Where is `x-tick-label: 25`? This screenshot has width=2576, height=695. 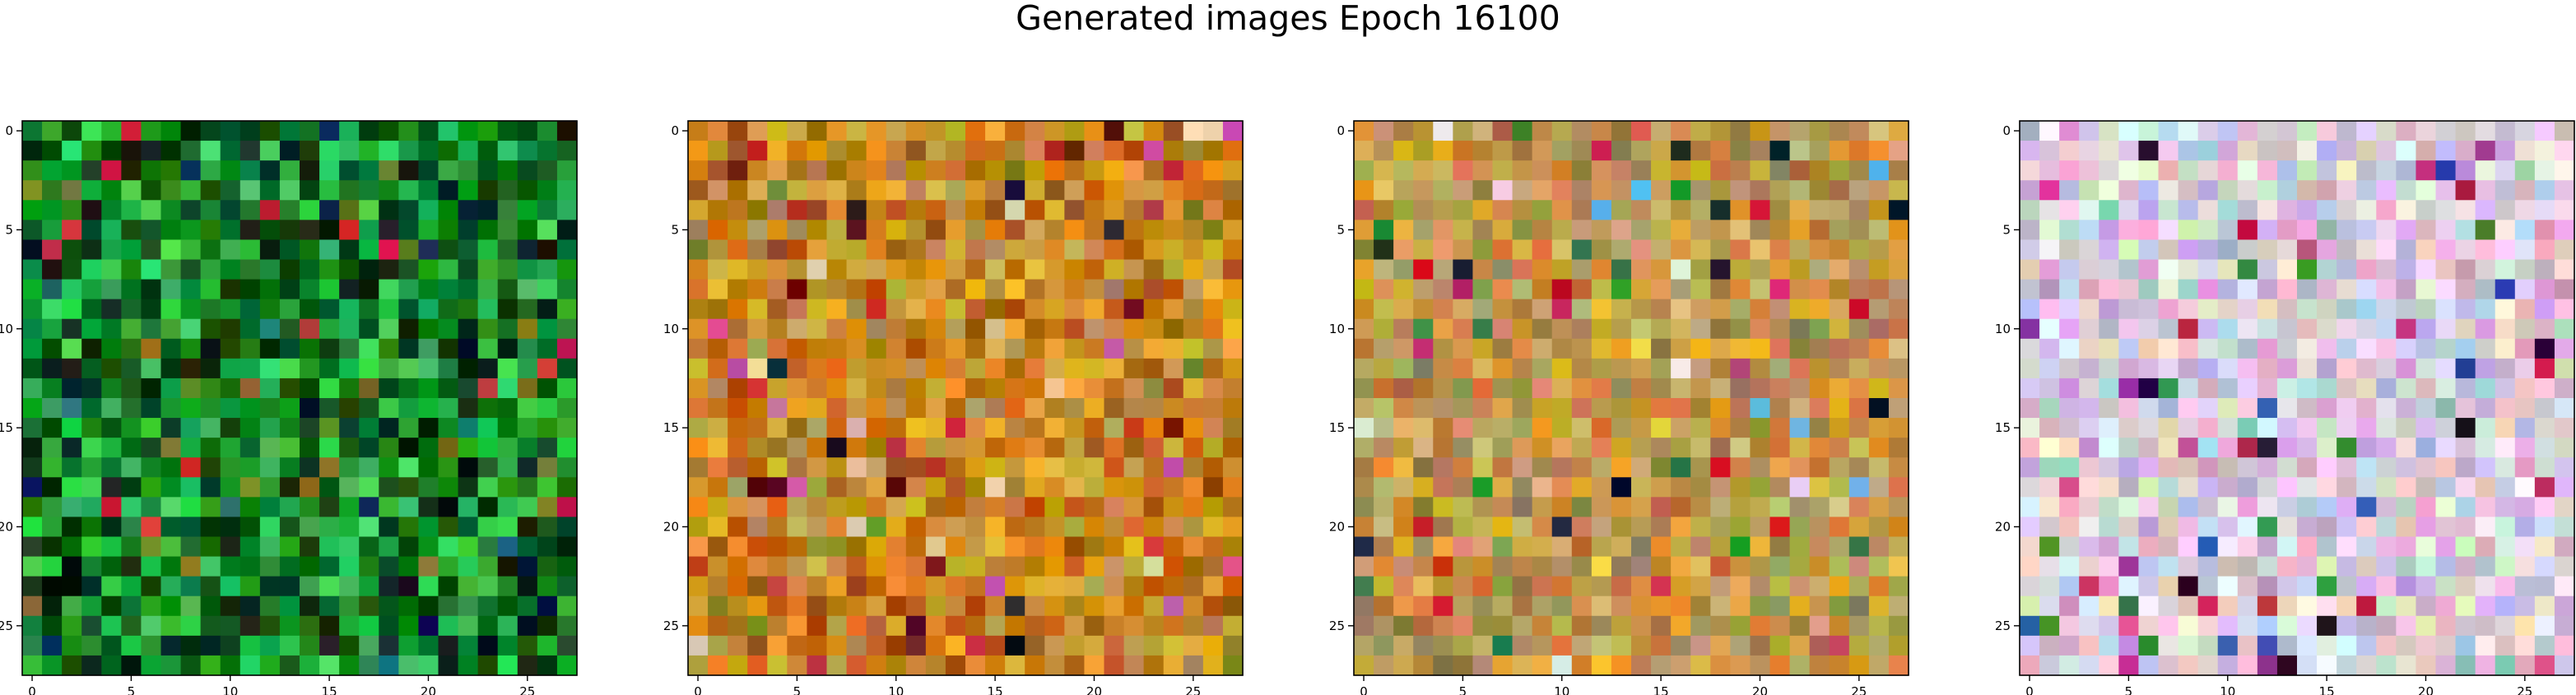
x-tick-label: 25 is located at coordinates (1859, 689).